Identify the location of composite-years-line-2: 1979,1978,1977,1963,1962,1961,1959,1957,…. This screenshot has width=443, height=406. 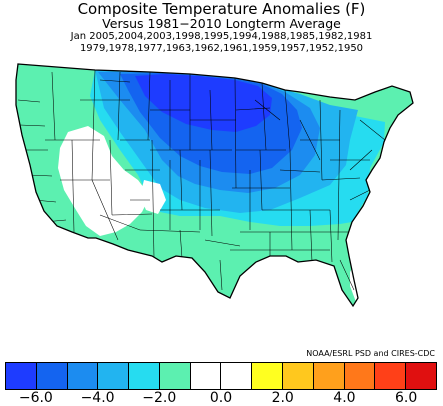
(221, 48).